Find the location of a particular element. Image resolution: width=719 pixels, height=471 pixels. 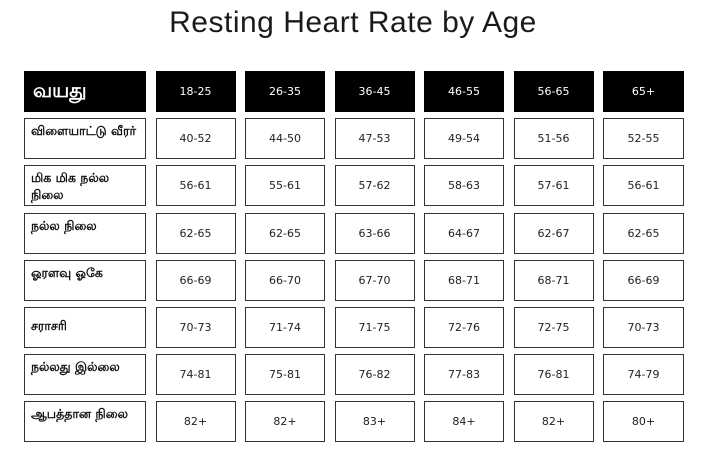

table-cell: 44-50 is located at coordinates (285, 139).